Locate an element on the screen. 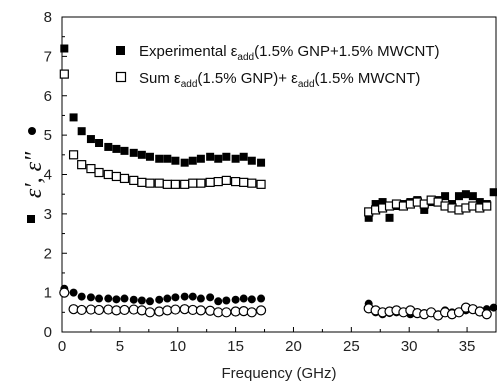 This screenshot has width=497, height=387. y-tick-label: 7 is located at coordinates (48, 56).